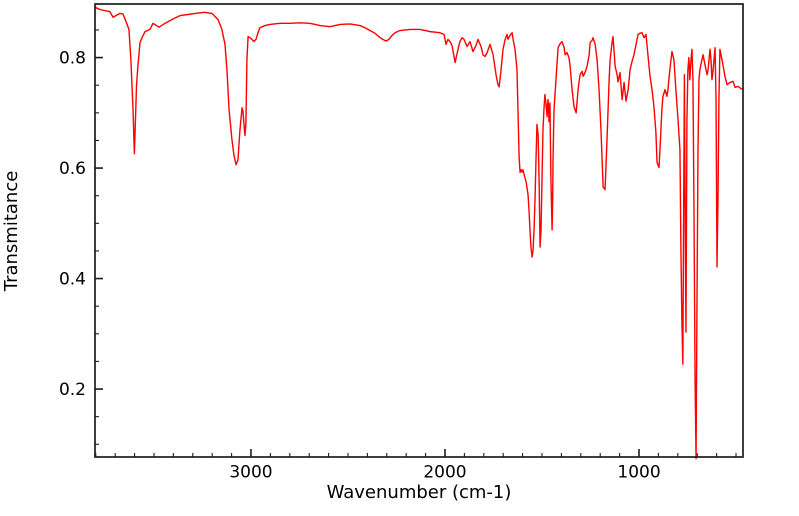 The image size is (799, 516). I want to click on y-axis-label: Transmitance, so click(11, 232).